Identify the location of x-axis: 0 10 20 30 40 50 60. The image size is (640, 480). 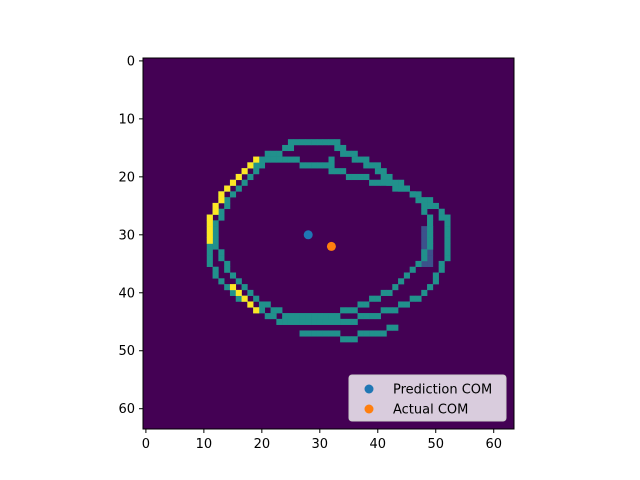
(322, 440).